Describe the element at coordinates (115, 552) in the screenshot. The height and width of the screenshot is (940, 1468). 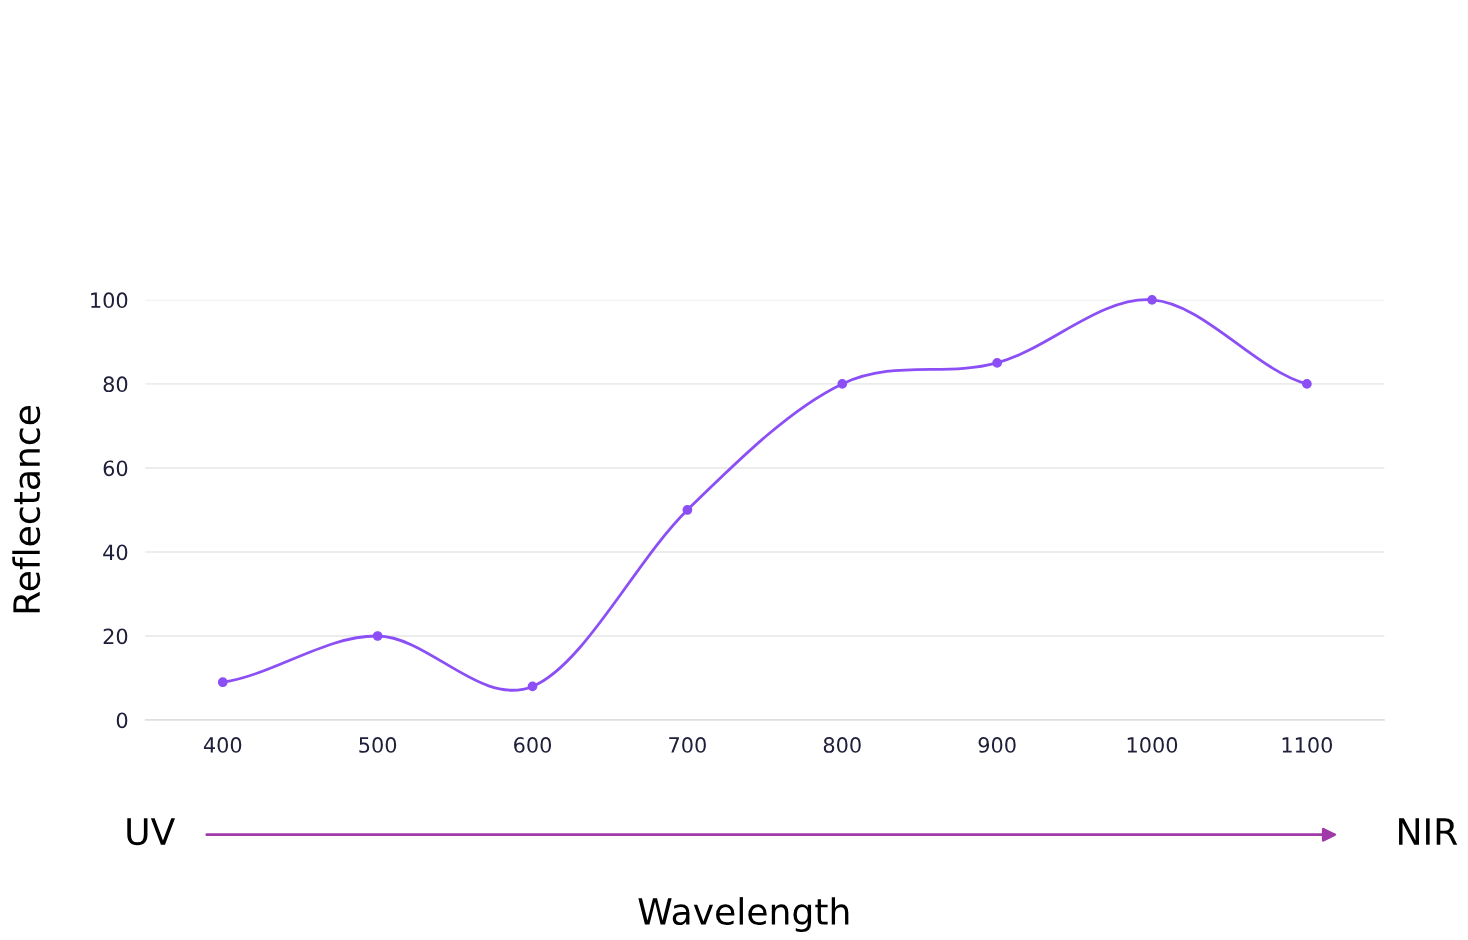
I see `y-tick-label: 40` at that location.